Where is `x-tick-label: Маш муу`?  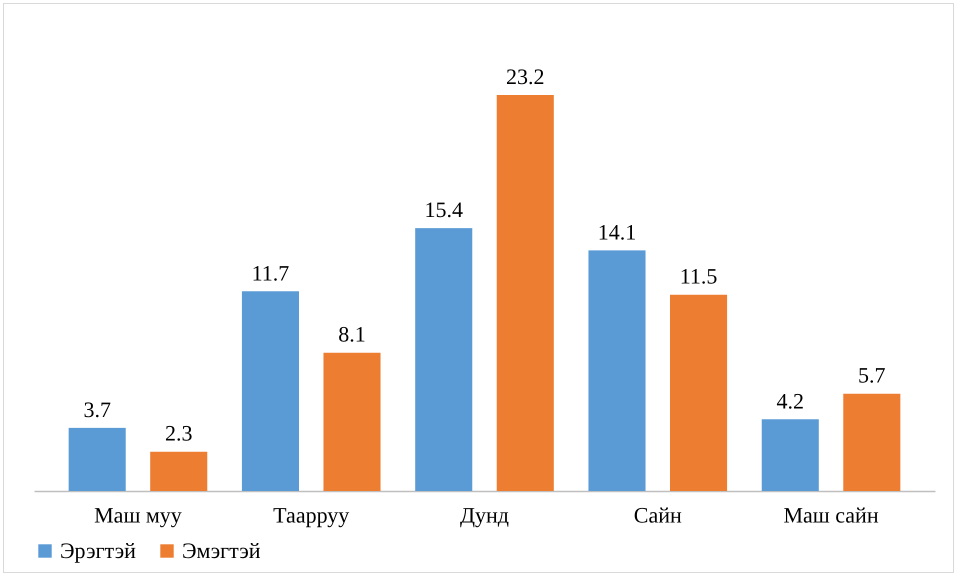 x-tick-label: Маш муу is located at coordinates (138, 515).